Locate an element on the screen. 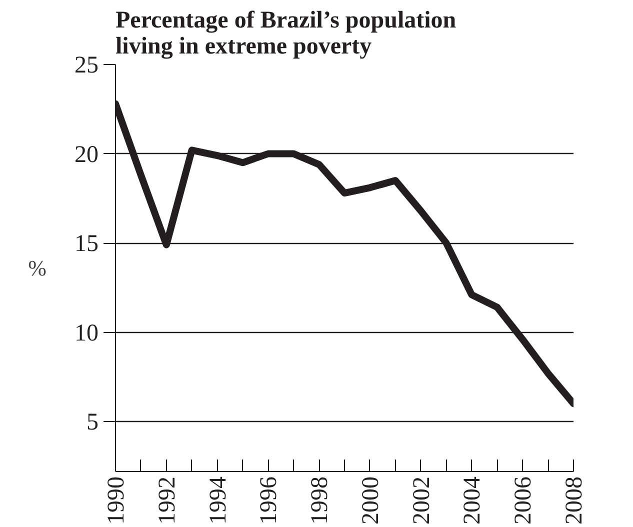 The height and width of the screenshot is (527, 633). x-tick-label: 1996 is located at coordinates (269, 500).